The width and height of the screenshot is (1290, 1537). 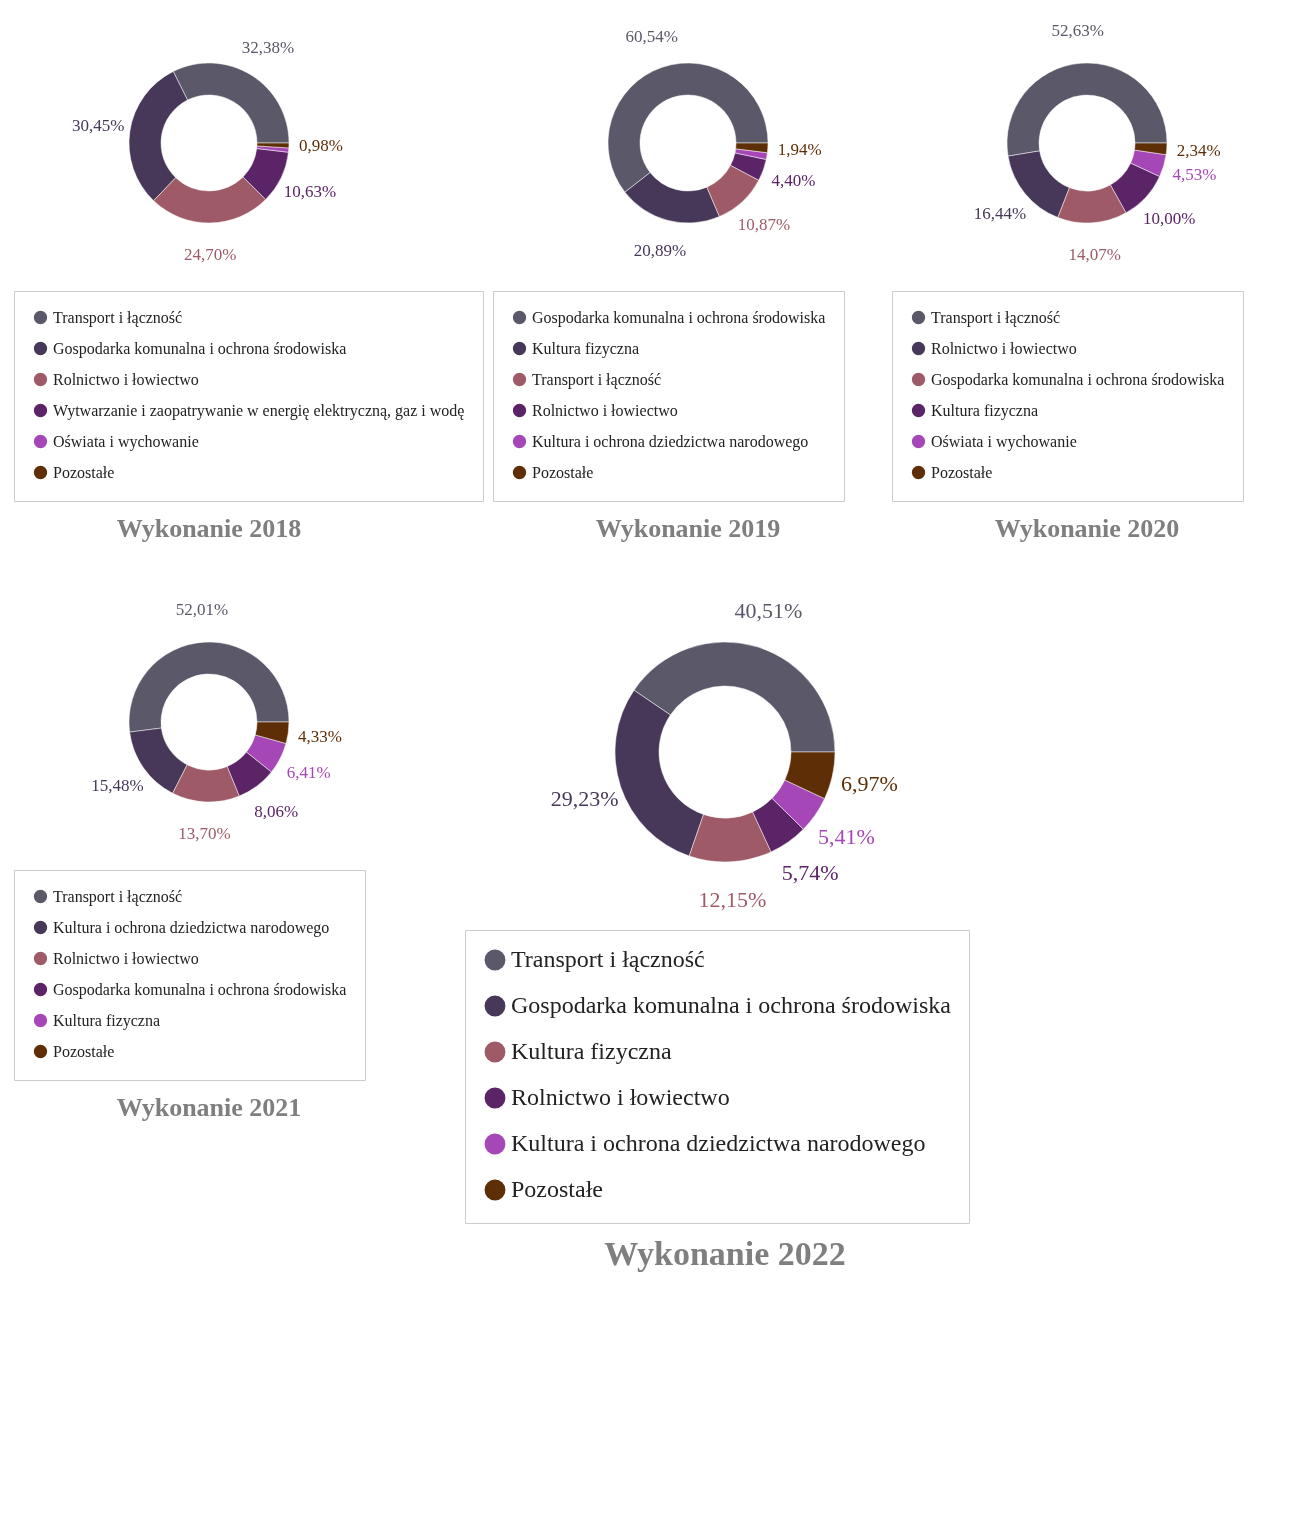 I want to click on data-label: 8,06%, so click(x=276, y=811).